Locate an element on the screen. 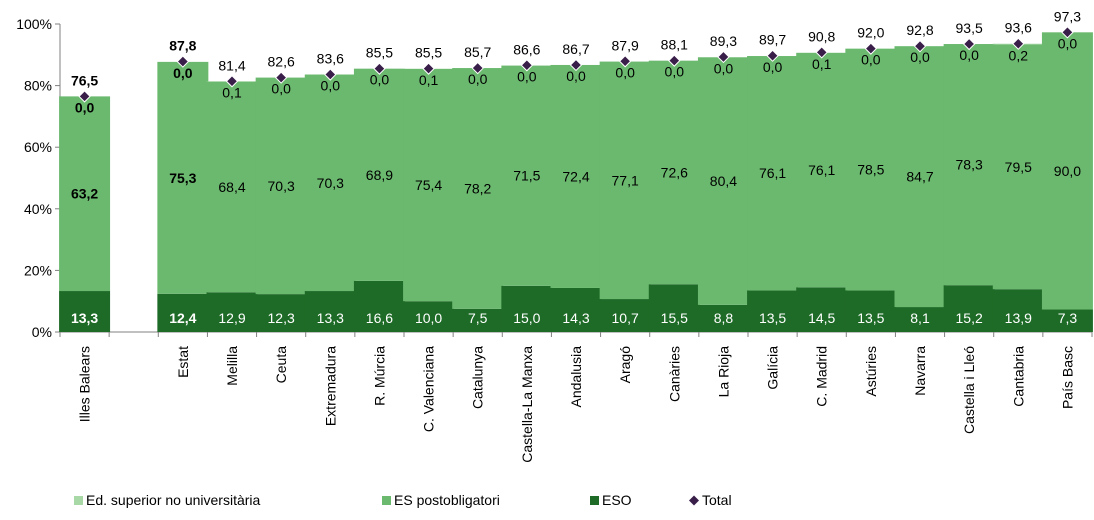  data-label: 90,0 is located at coordinates (1067, 171).